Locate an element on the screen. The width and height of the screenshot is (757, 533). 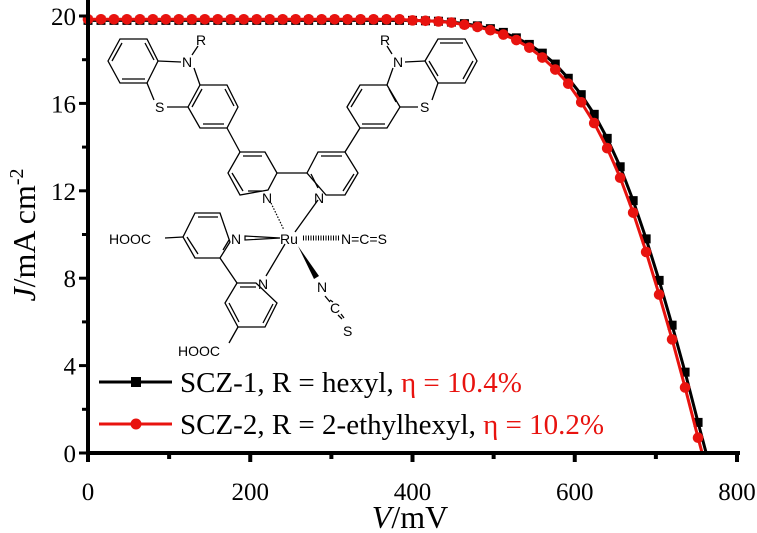
y-tick-label: 4 is located at coordinates (70, 367).